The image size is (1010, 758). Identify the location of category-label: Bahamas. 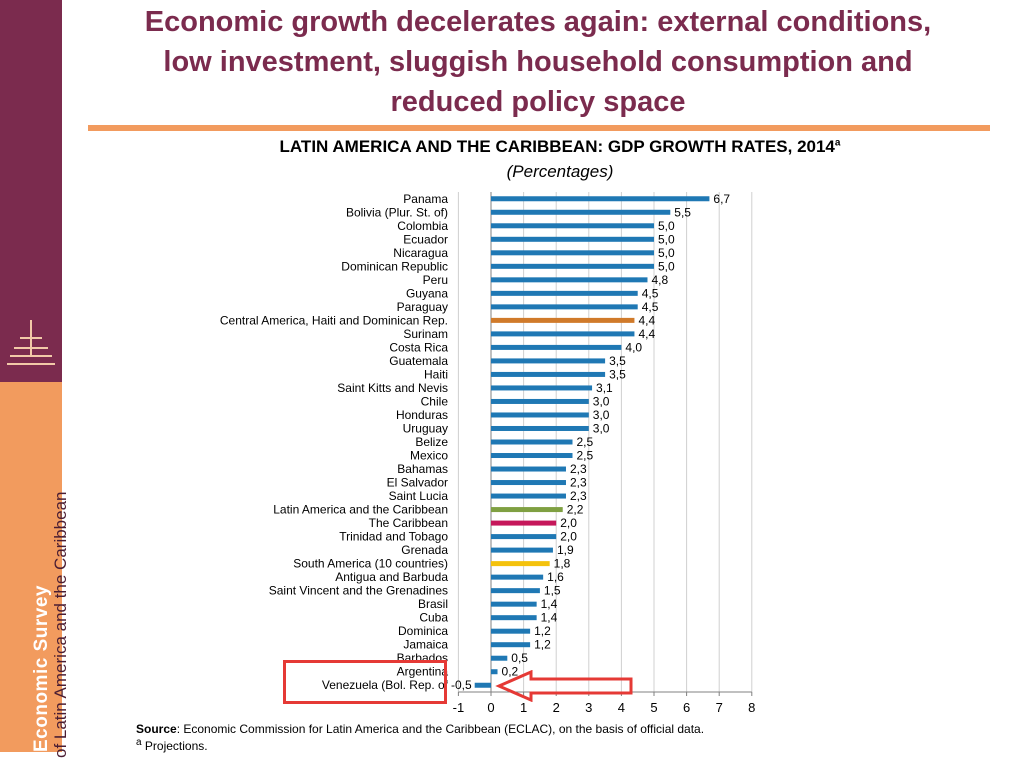
(422, 469).